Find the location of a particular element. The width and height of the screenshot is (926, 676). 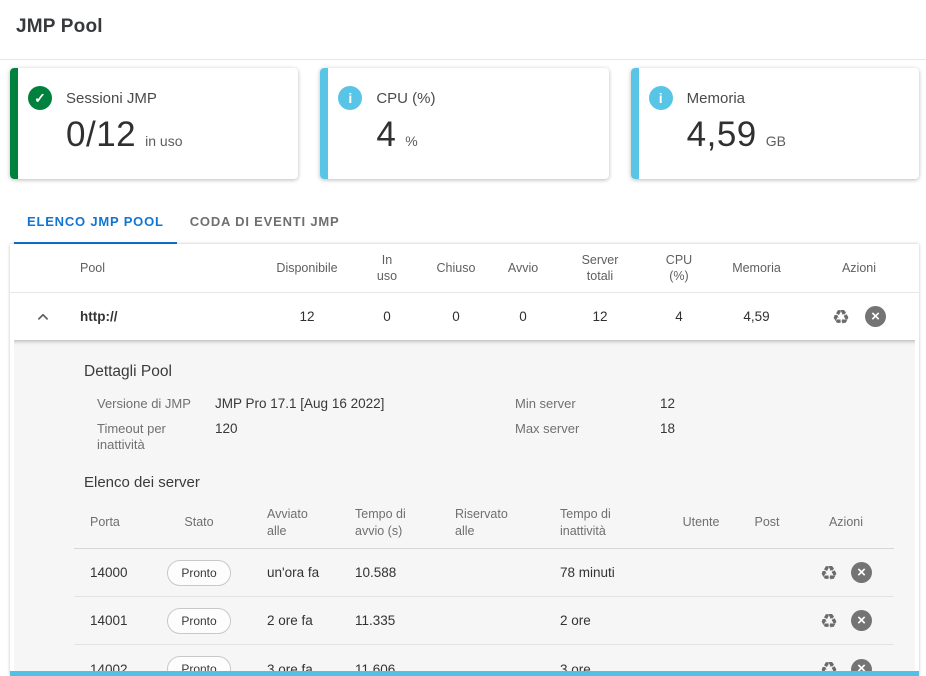

check-circle-icon: ✓ is located at coordinates (40, 98).